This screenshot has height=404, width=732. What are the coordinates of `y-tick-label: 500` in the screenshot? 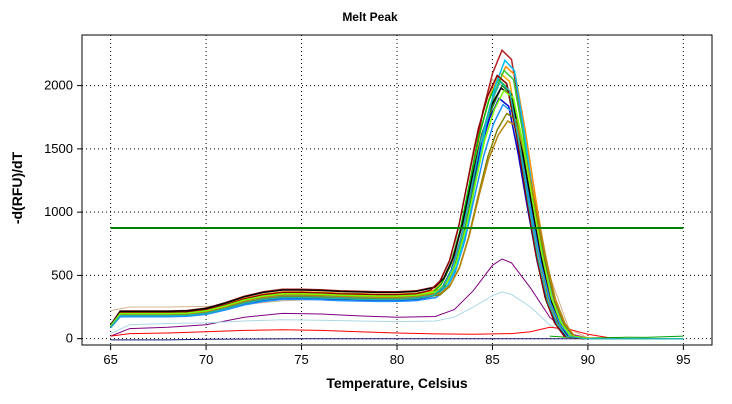 It's located at (62, 274).